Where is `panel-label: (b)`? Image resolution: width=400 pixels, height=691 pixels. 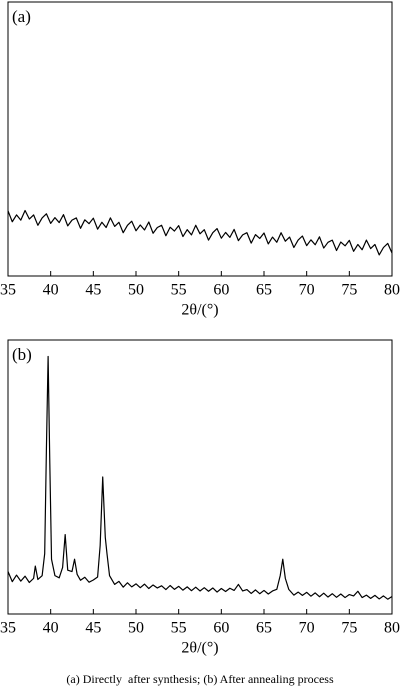 panel-label: (b) is located at coordinates (22, 354).